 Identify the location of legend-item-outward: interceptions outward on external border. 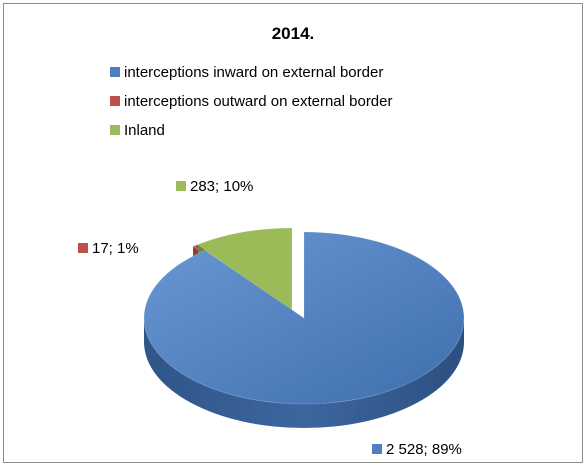
(251, 101).